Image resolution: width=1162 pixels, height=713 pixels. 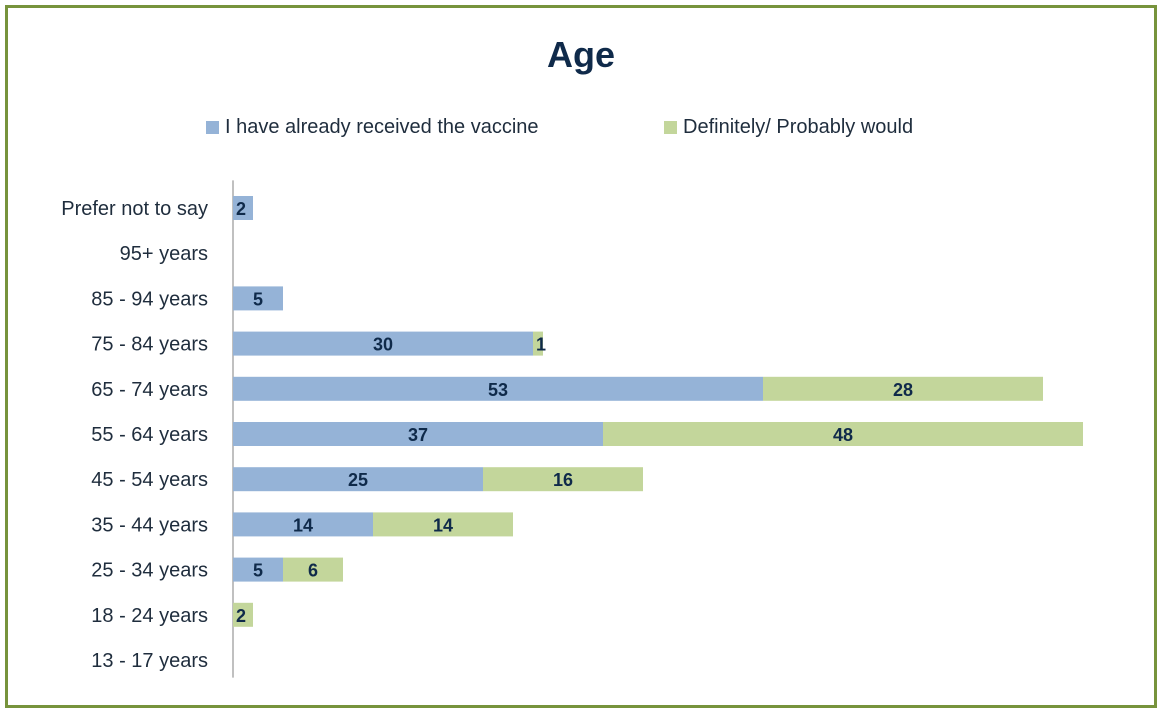 I want to click on legend-label-received: I have already received the vaccine, so click(x=382, y=127).